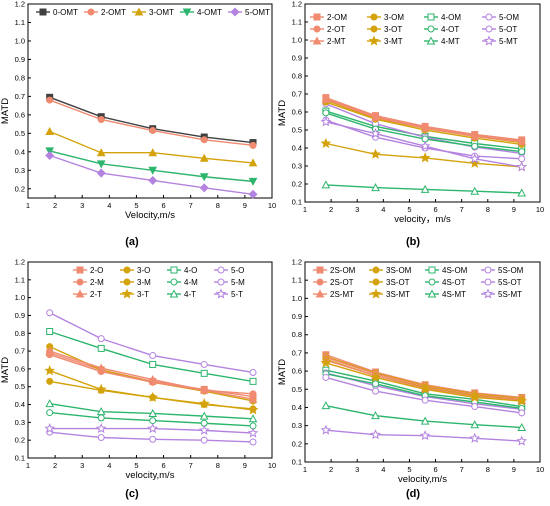 This screenshot has width=550, height=506. Describe the element at coordinates (5, 111) in the screenshot. I see `y-axis-label: MATD` at that location.